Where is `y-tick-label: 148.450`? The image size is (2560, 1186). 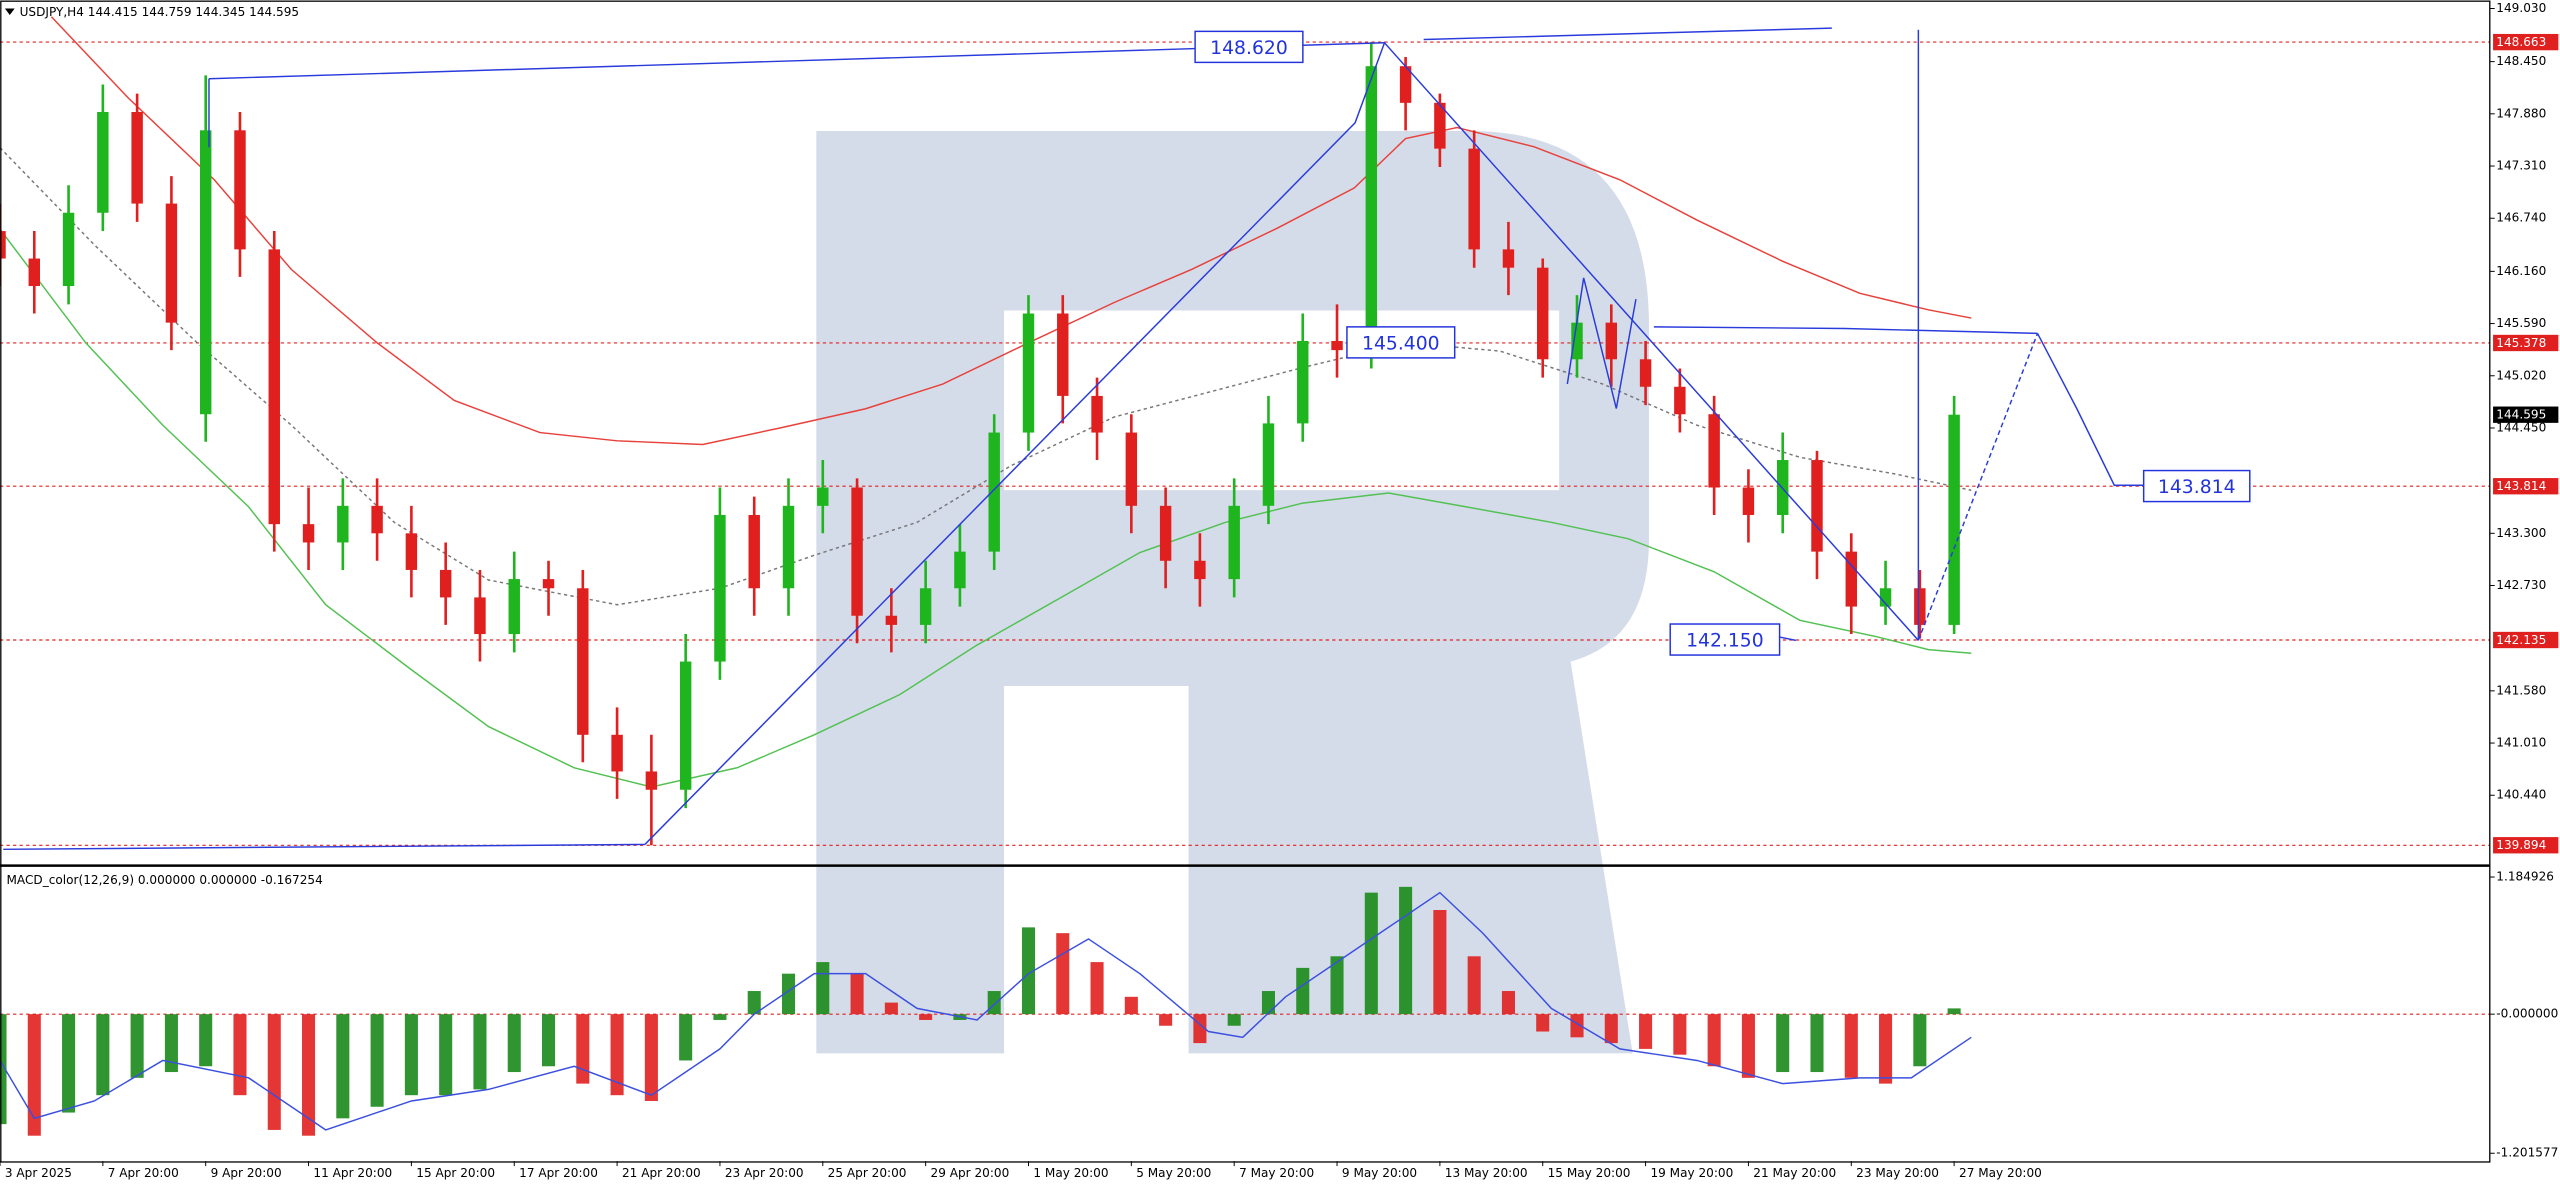
y-tick-label: 148.450 is located at coordinates (2521, 61).